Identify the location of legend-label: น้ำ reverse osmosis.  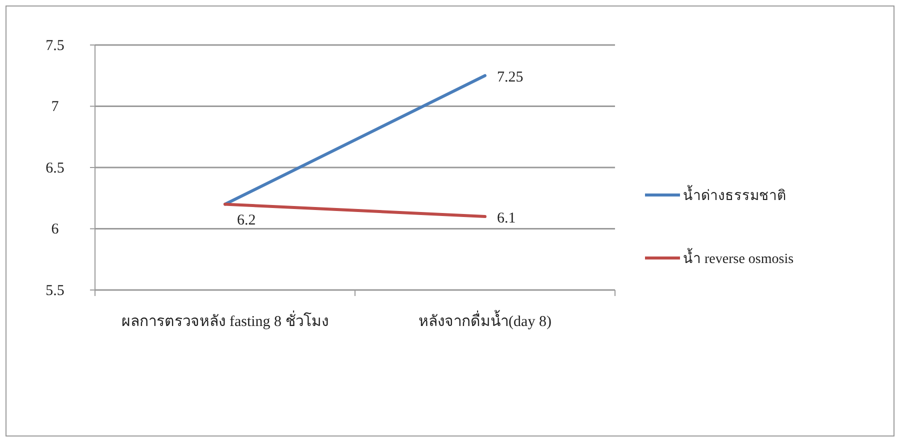
(738, 257).